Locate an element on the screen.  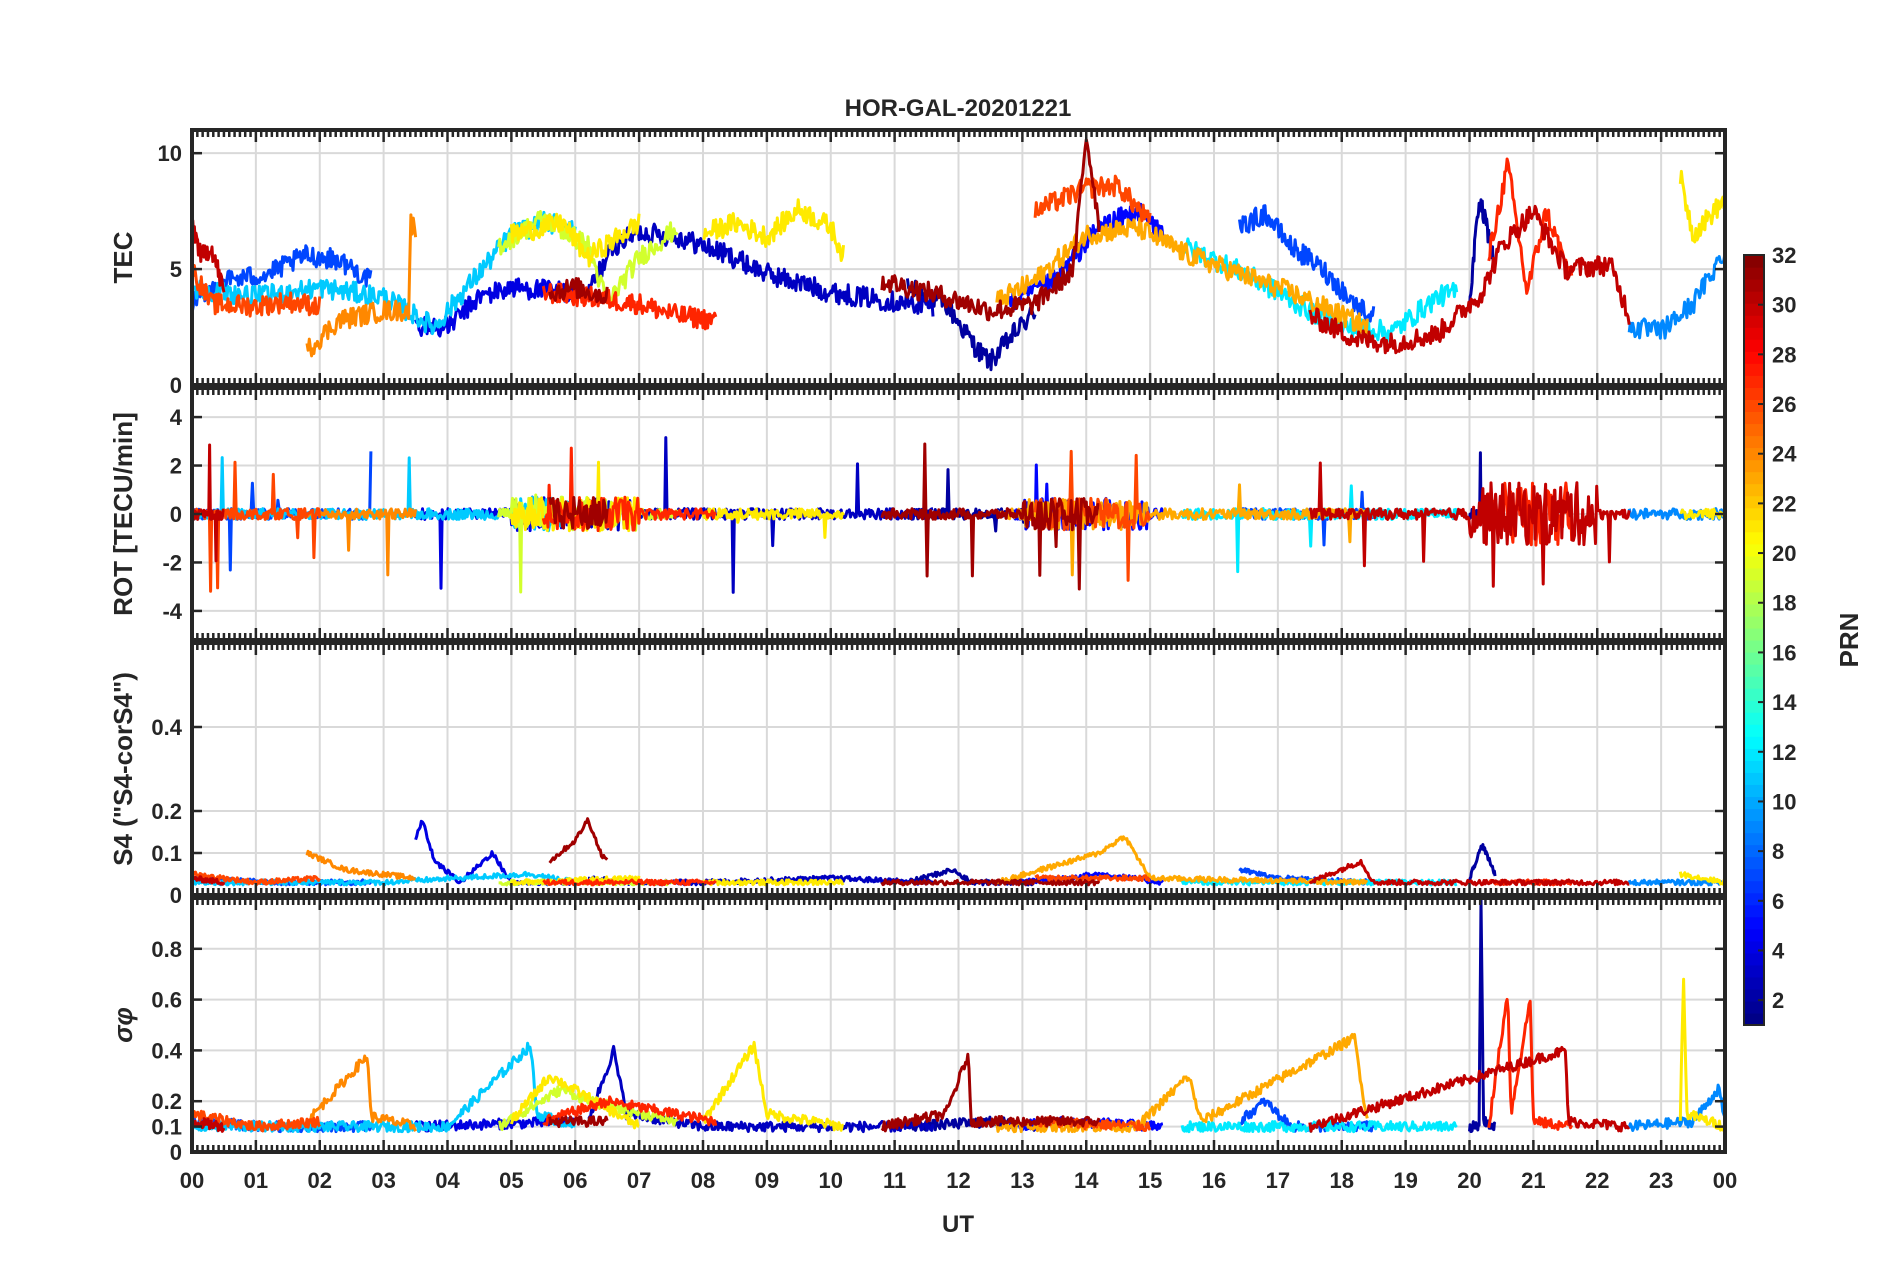
y-tick-label-tec: 0 is located at coordinates (176, 385).